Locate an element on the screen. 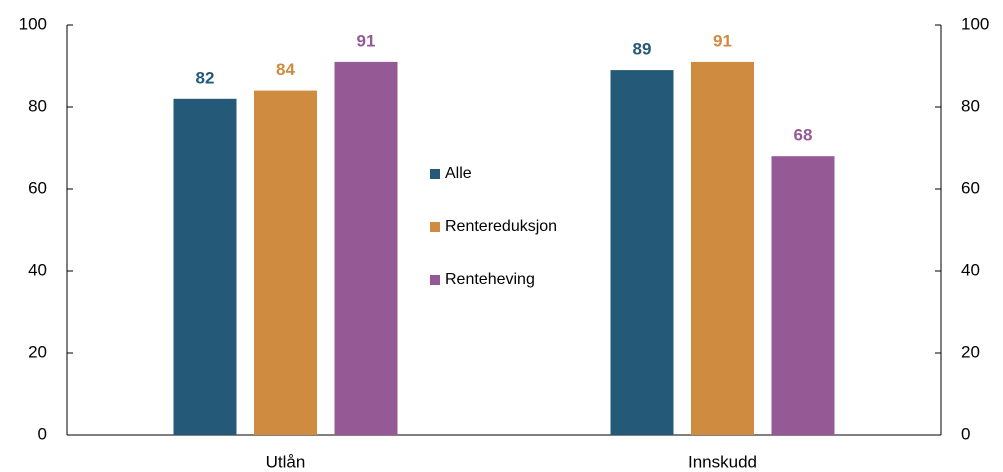 Image resolution: width=1003 pixels, height=472 pixels. y-tick-label: 80 is located at coordinates (37, 105).